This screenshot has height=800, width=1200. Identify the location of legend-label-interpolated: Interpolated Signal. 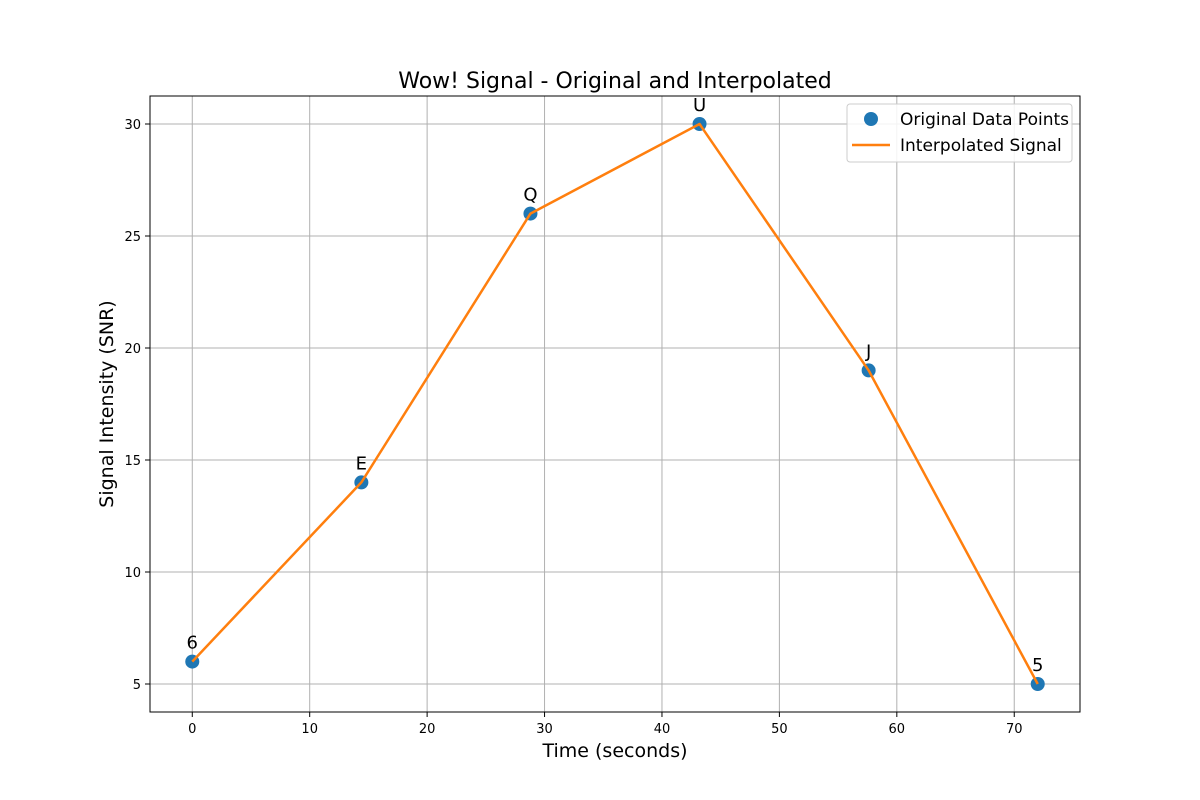
(981, 146).